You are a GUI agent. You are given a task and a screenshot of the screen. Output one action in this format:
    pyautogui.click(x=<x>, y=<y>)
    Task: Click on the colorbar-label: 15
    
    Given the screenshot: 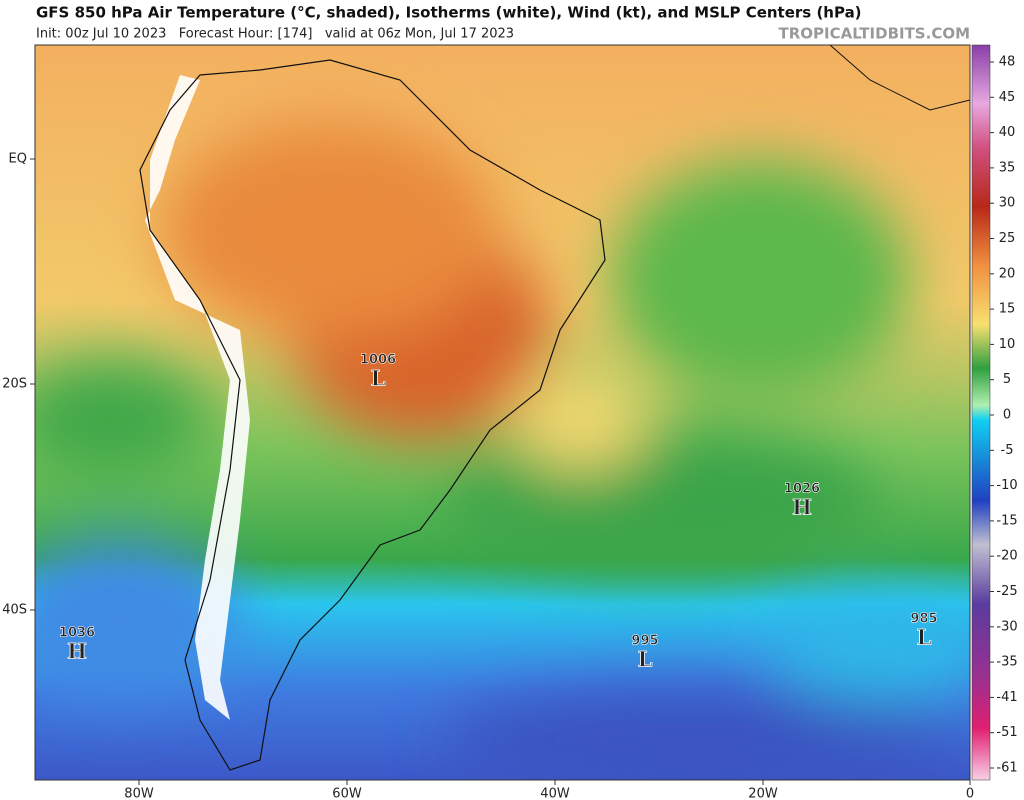 What is the action you would take?
    pyautogui.click(x=1007, y=309)
    